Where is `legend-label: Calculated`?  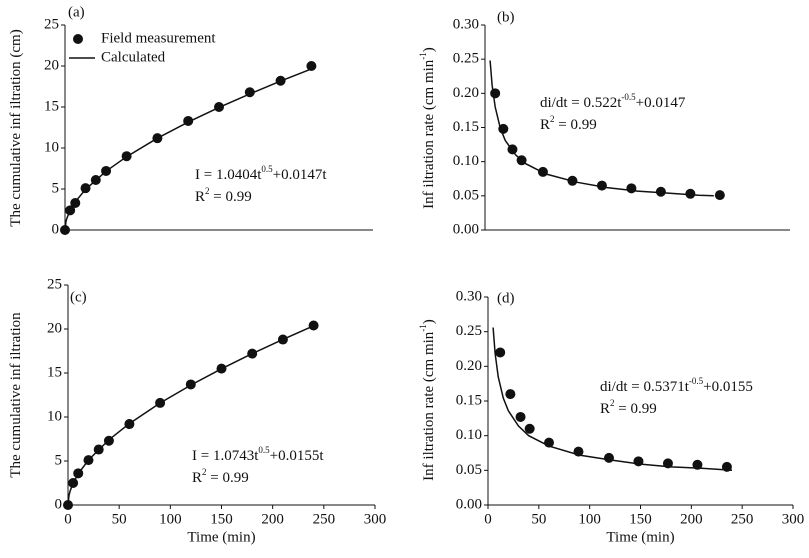
legend-label: Calculated is located at coordinates (133, 57).